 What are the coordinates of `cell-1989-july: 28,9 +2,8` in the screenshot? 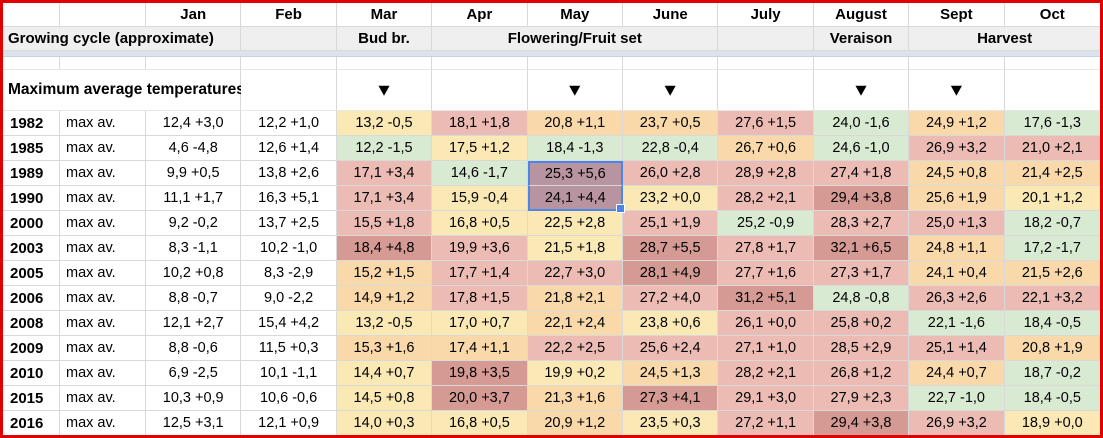 It's located at (766, 173).